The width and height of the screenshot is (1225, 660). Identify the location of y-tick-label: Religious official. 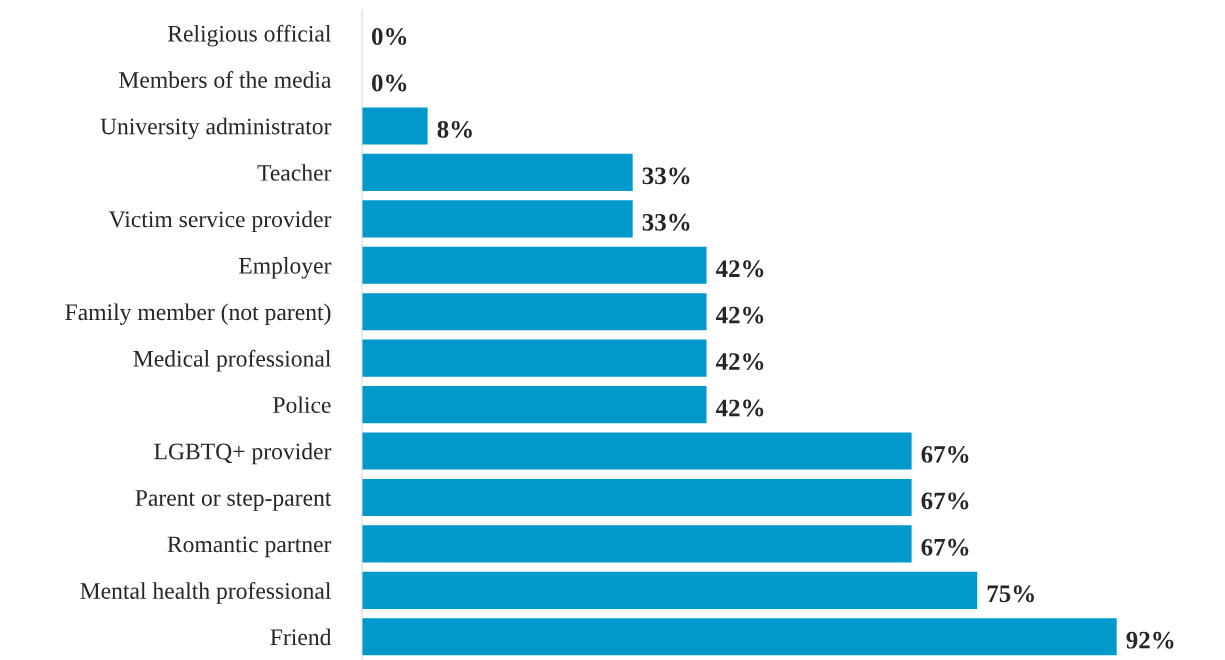
(249, 35).